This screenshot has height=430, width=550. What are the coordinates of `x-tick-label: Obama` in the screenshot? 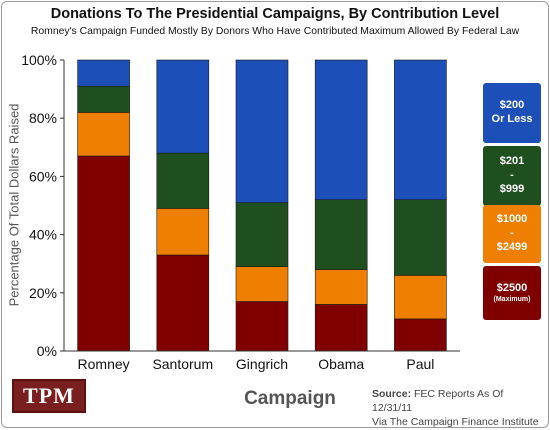 It's located at (341, 364).